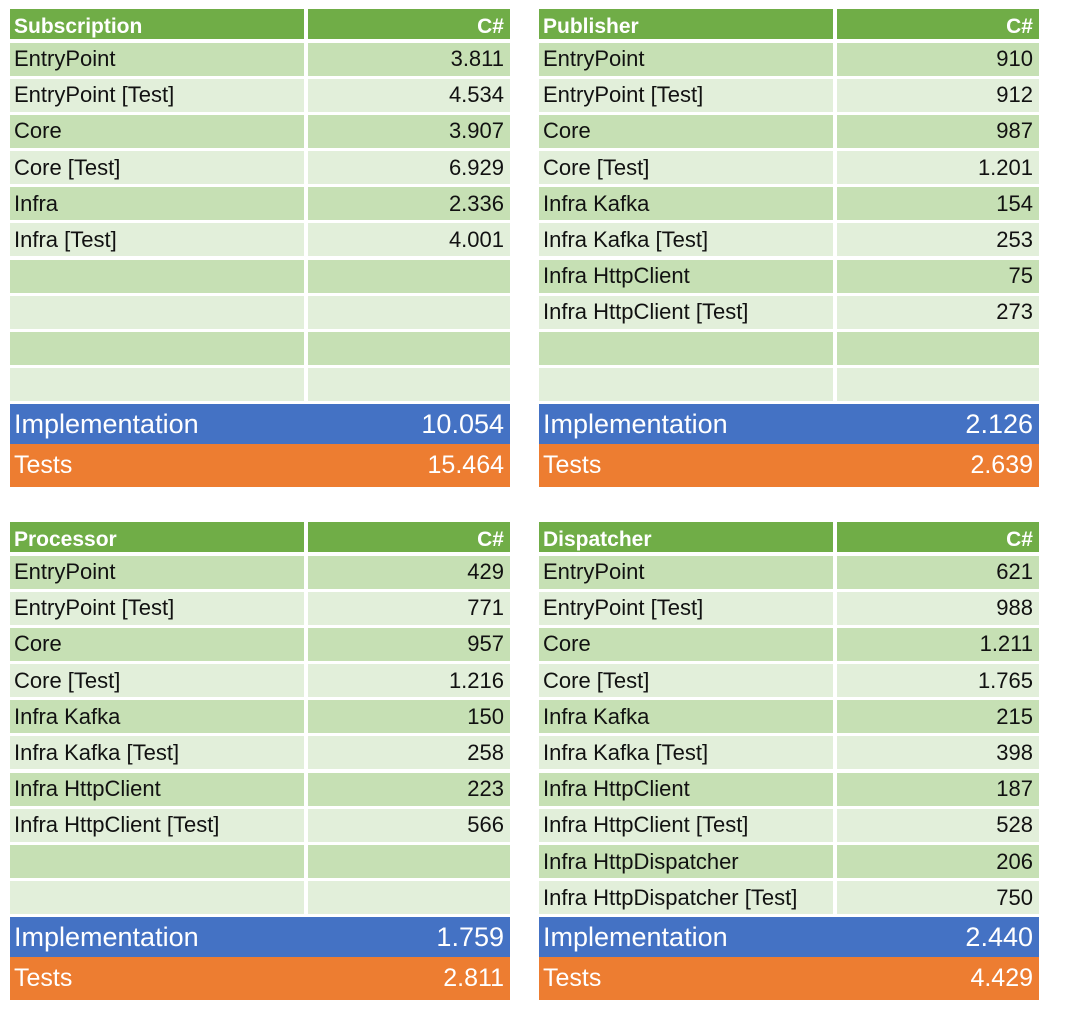  What do you see at coordinates (260, 424) in the screenshot?
I see `implementation-total-row: Implementation 10.054` at bounding box center [260, 424].